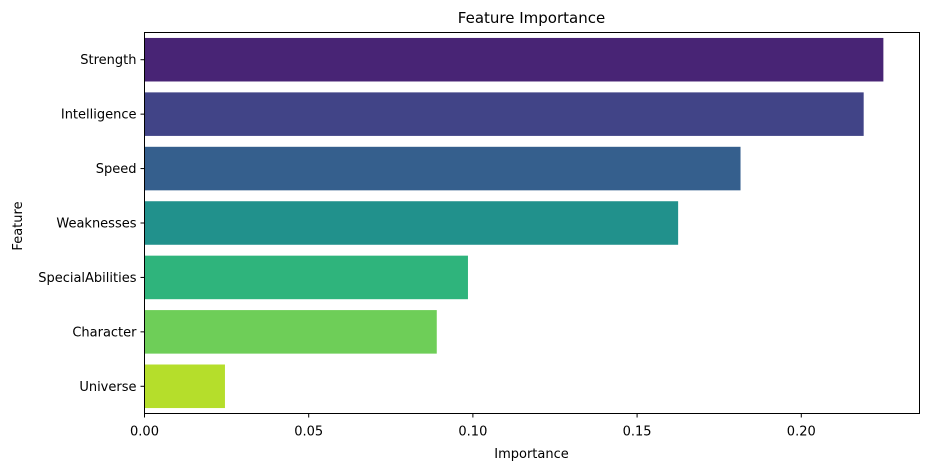 The image size is (929, 470). I want to click on y-tick-label: Character, so click(104, 332).